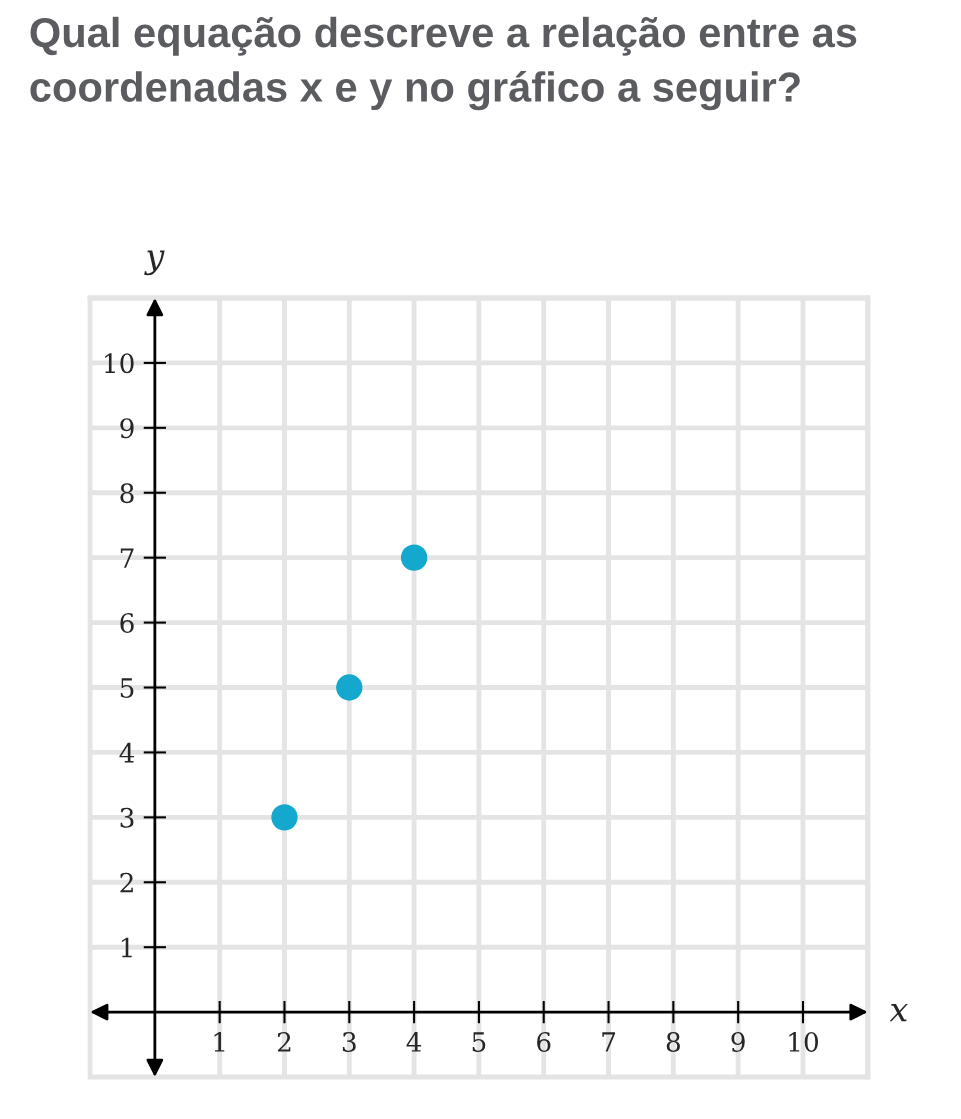  What do you see at coordinates (219, 1042) in the screenshot?
I see `x-tick-label: 1` at bounding box center [219, 1042].